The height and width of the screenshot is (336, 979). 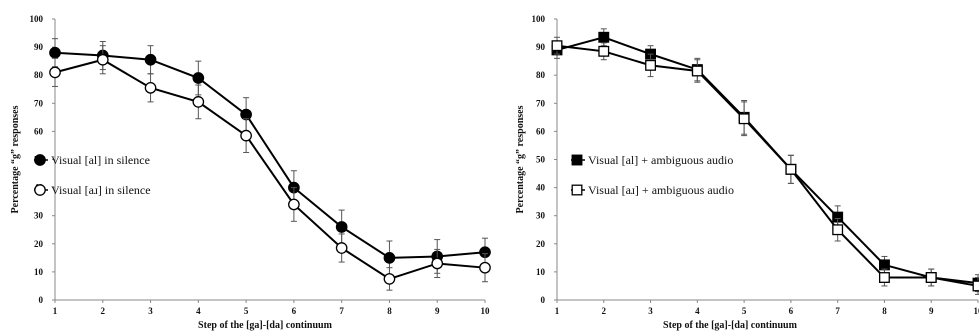 What do you see at coordinates (660, 160) in the screenshot?
I see `legend-label: Visual [al] + ambiguous audio` at bounding box center [660, 160].